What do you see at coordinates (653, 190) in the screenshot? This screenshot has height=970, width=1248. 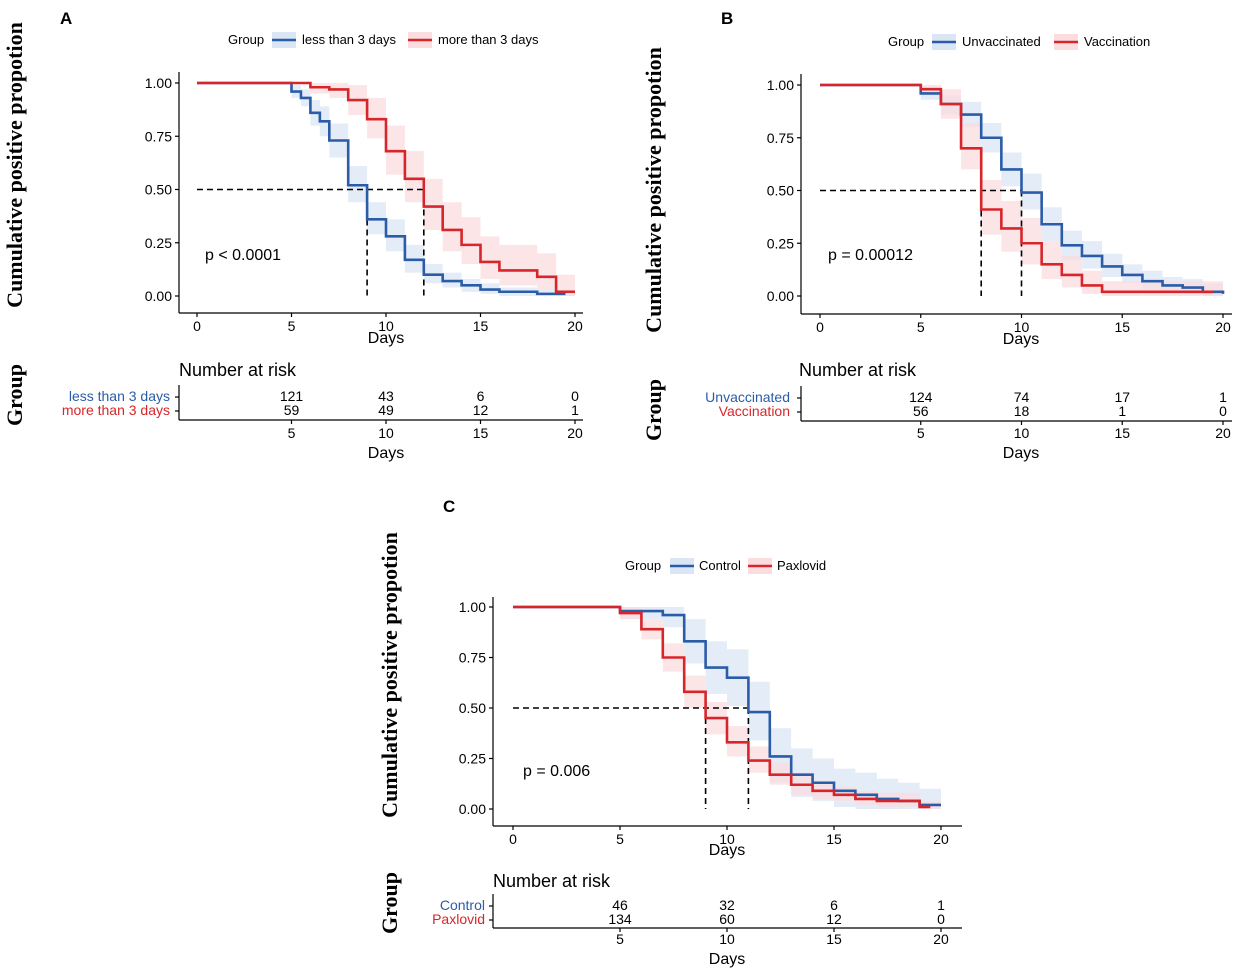 I see `panel-b-y-axis-title: Cumulative positive propotion` at bounding box center [653, 190].